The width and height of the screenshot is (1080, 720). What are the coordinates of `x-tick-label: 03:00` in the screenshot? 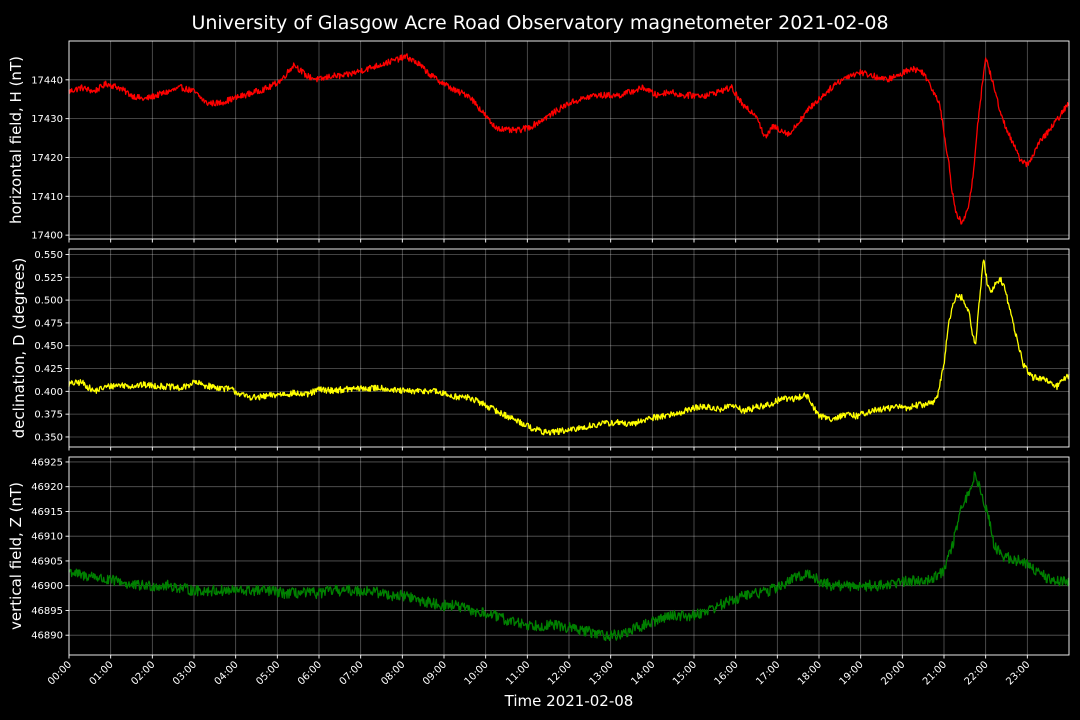 It's located at (185, 673).